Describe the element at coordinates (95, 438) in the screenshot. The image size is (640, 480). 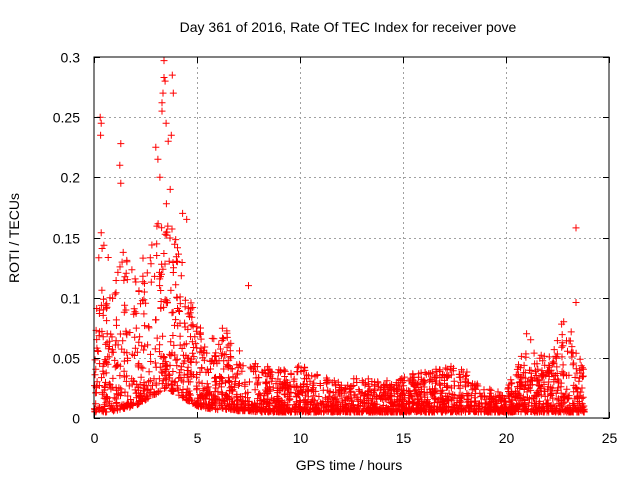
I see `x-tick-label: 0` at that location.